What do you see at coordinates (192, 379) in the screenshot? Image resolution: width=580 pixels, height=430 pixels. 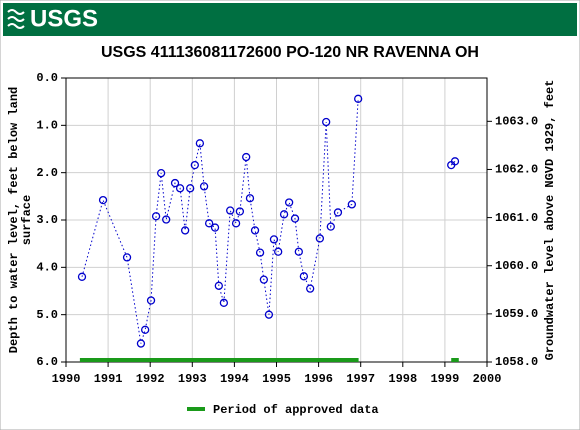 I see `x-tick-label: 1993` at bounding box center [192, 379].